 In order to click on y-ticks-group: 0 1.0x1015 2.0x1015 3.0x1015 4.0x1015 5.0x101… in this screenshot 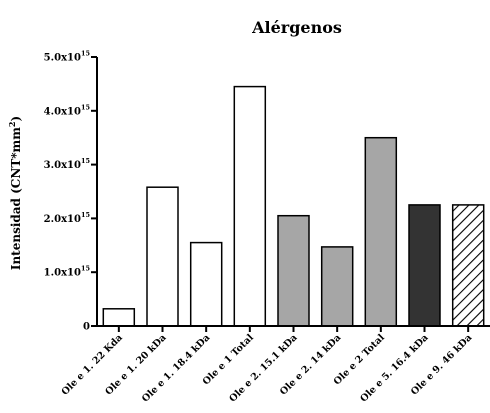, I will do `click(70, 191)`.